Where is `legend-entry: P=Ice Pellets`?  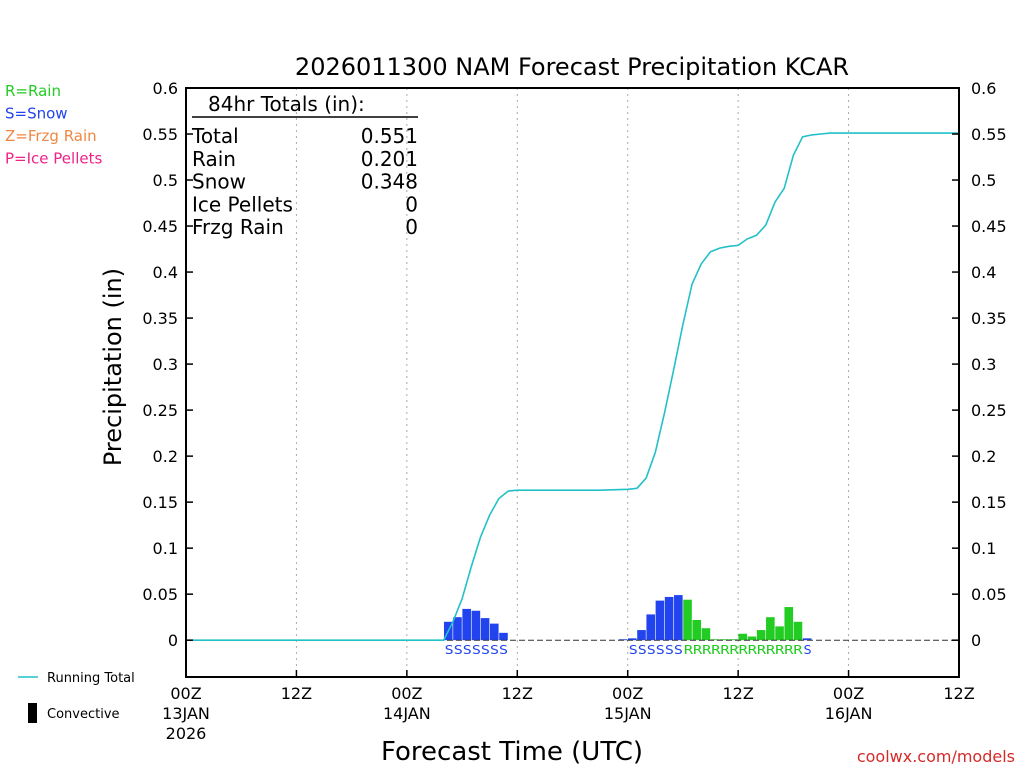 legend-entry: P=Ice Pellets is located at coordinates (53, 159).